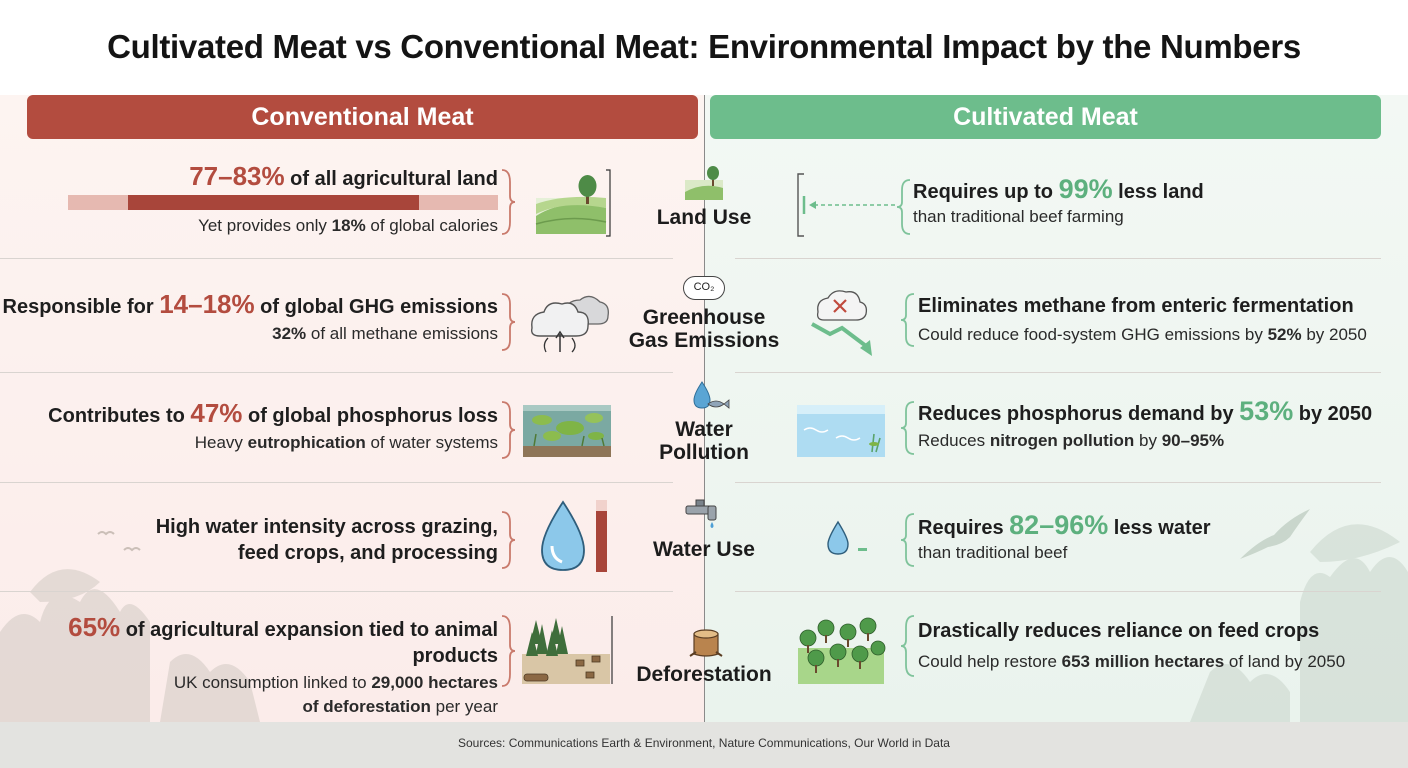  I want to click on conventional-land-sub: Yet provides only 18% of global calories, so click(258, 226).